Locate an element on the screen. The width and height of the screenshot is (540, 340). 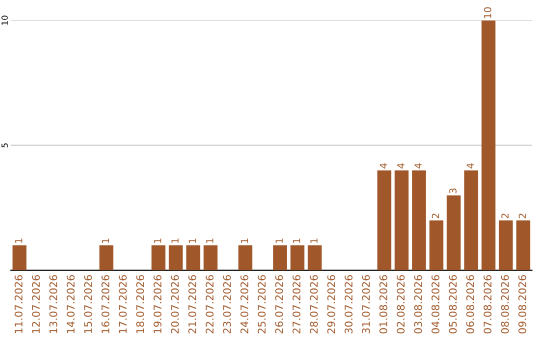
x-tick-label: 24.07.2026 is located at coordinates (244, 304).